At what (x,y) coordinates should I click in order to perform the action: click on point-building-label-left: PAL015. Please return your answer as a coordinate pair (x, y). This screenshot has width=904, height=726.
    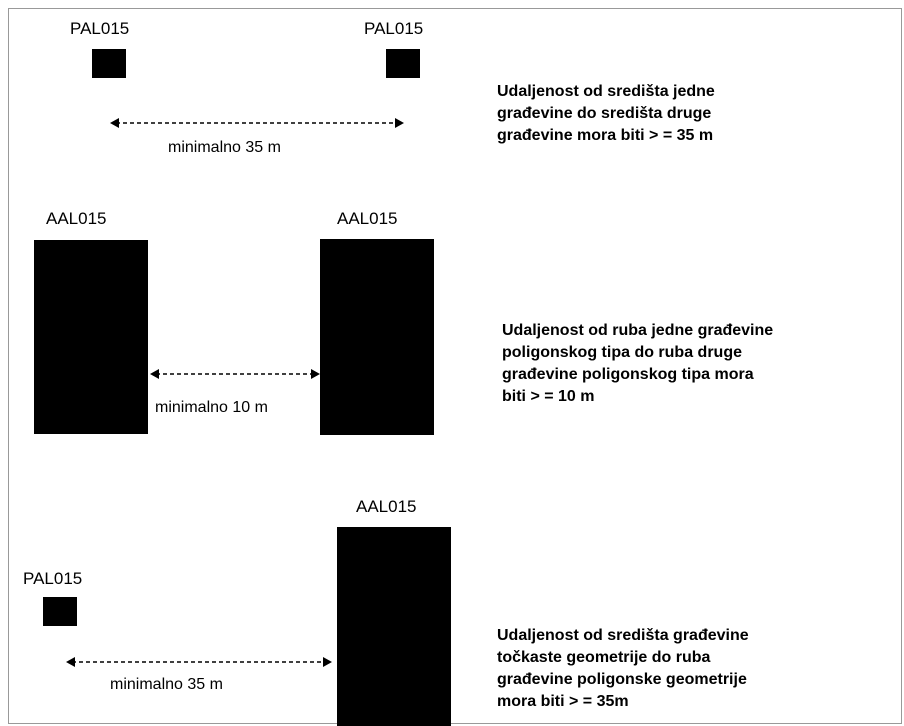
    Looking at the image, I should click on (100, 28).